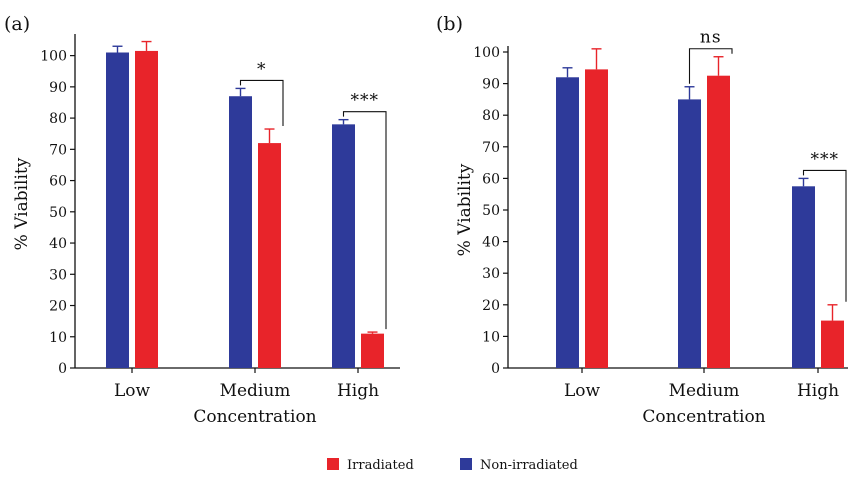  I want to click on significance-label: ns, so click(711, 38).